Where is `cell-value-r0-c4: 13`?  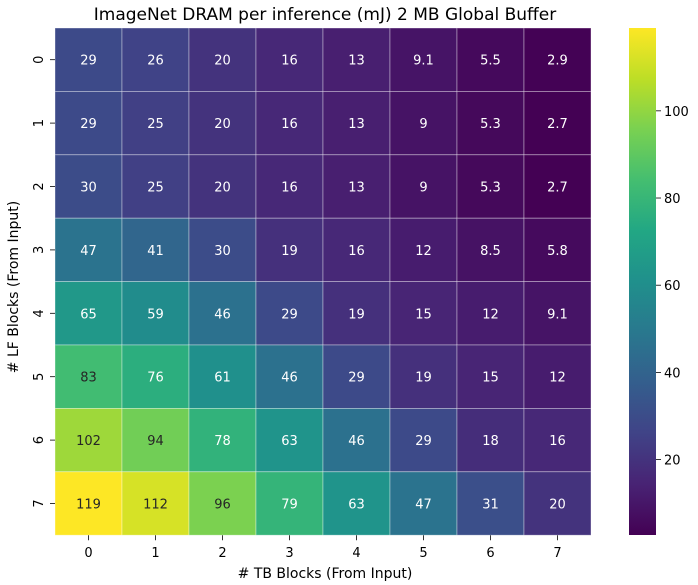 cell-value-r0-c4: 13 is located at coordinates (356, 61).